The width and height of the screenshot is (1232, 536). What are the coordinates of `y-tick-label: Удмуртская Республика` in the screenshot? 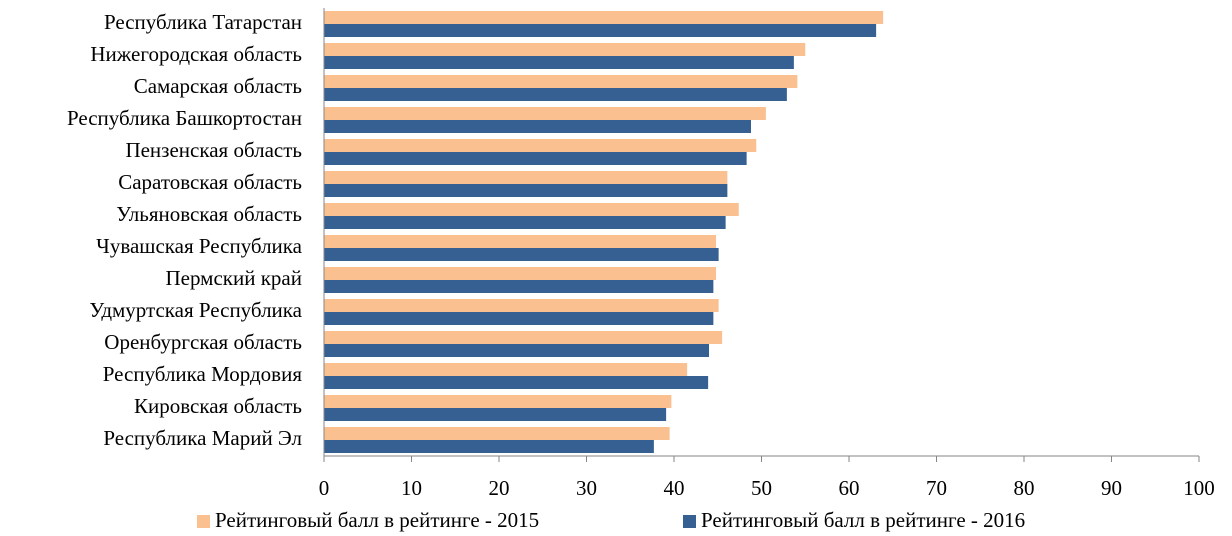 It's located at (195, 310).